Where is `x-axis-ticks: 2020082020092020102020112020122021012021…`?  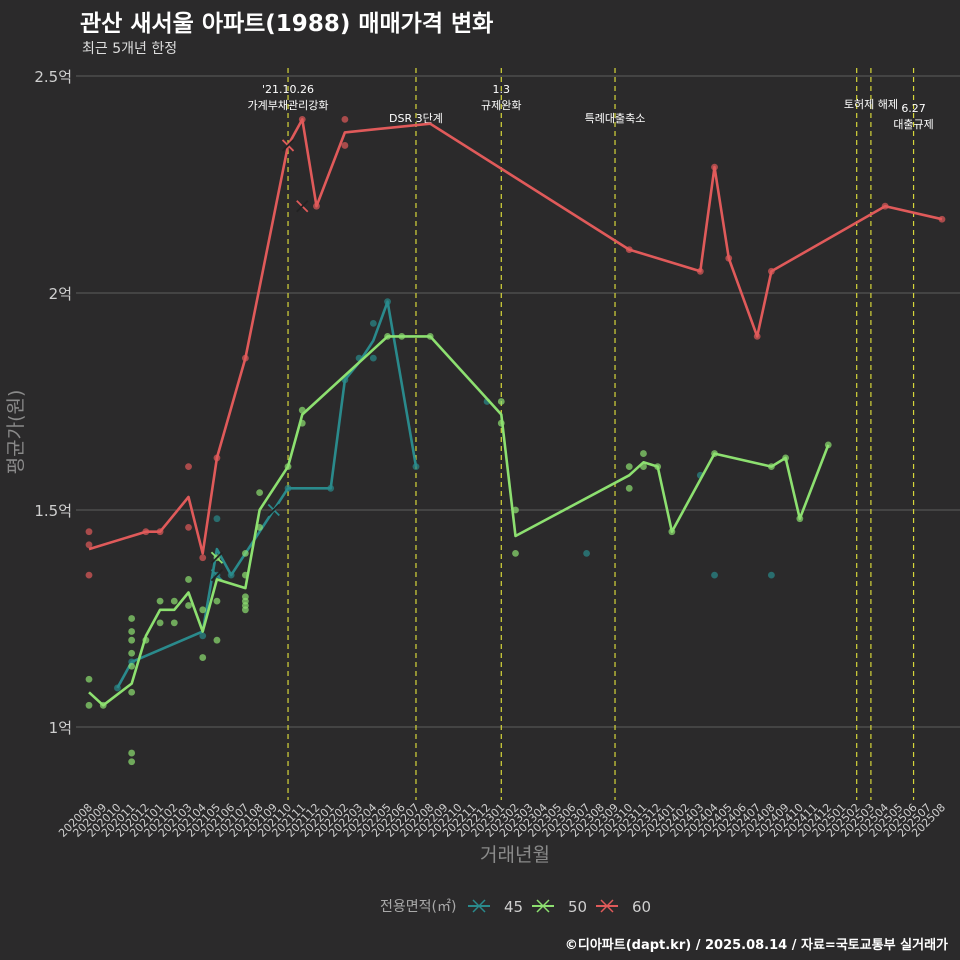
x-axis-ticks: 2020082020092020102020112020122021012021… is located at coordinates (502, 820).